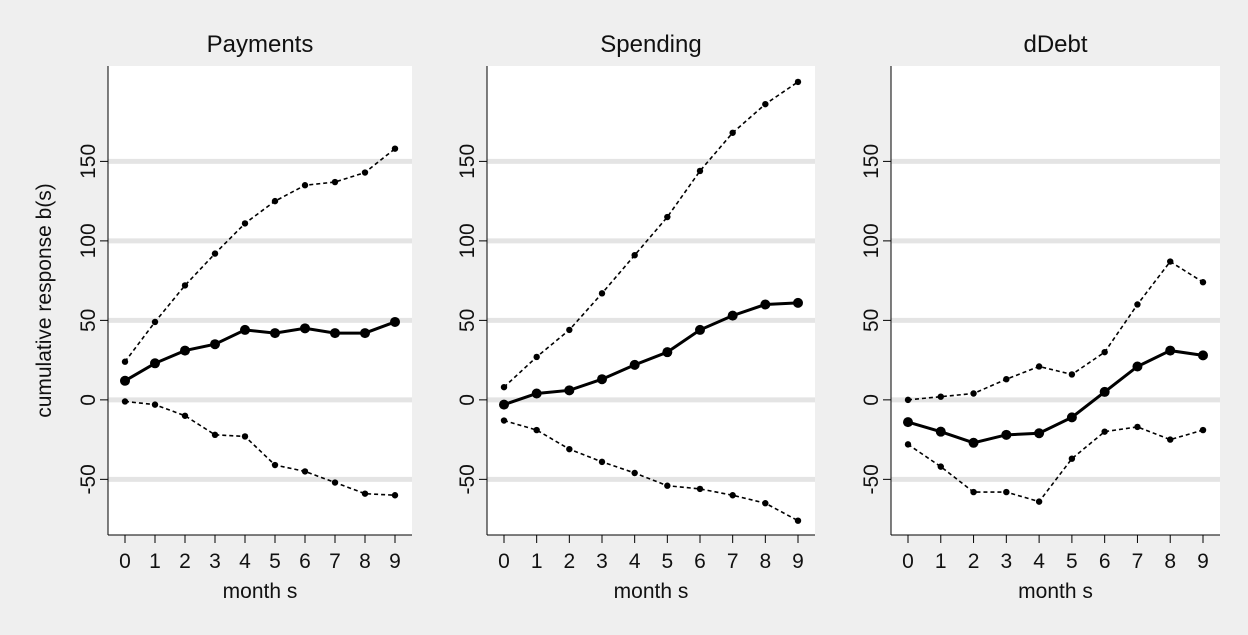 This screenshot has width=1248, height=635. I want to click on panel-title: Payments, so click(260, 44).